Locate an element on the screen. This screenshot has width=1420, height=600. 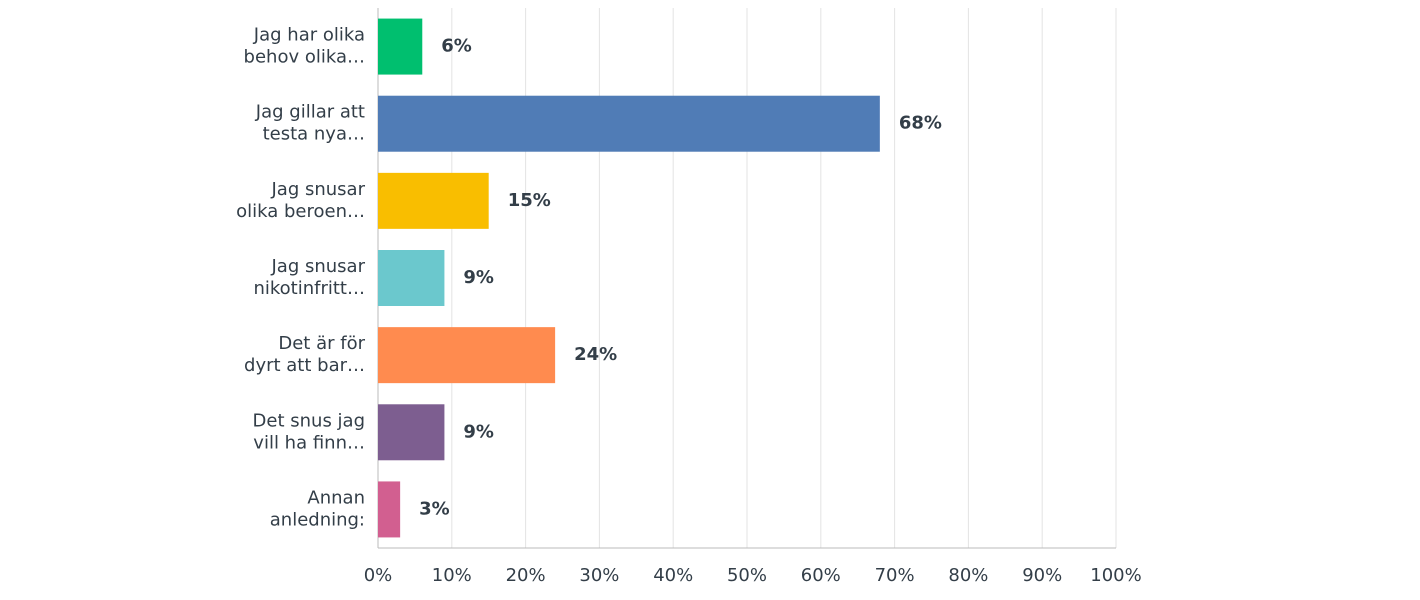
x-tick-label: 0% is located at coordinates (378, 575).